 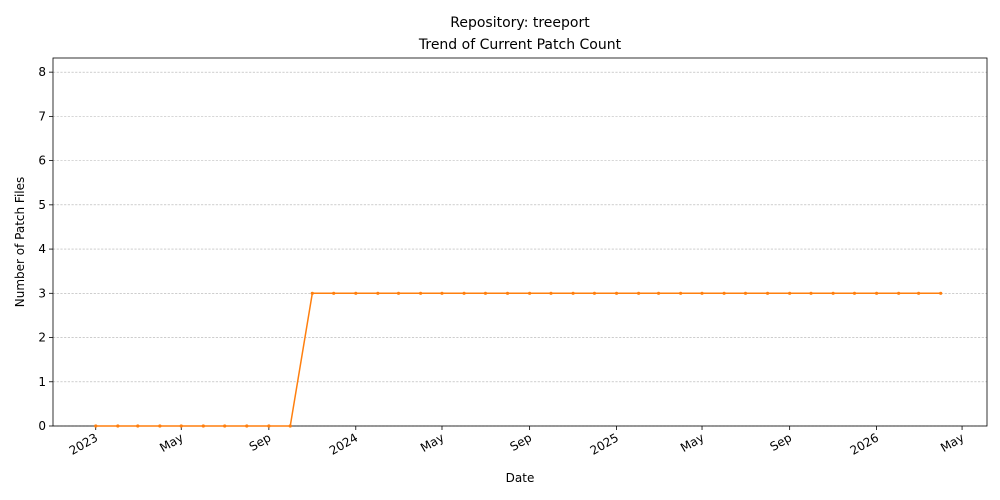 What do you see at coordinates (42, 249) in the screenshot?
I see `y-tick-label: 4` at bounding box center [42, 249].